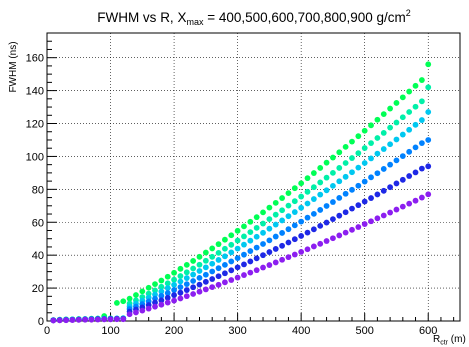 The image size is (469, 347). I want to click on y-tick-label: 80, so click(38, 190).